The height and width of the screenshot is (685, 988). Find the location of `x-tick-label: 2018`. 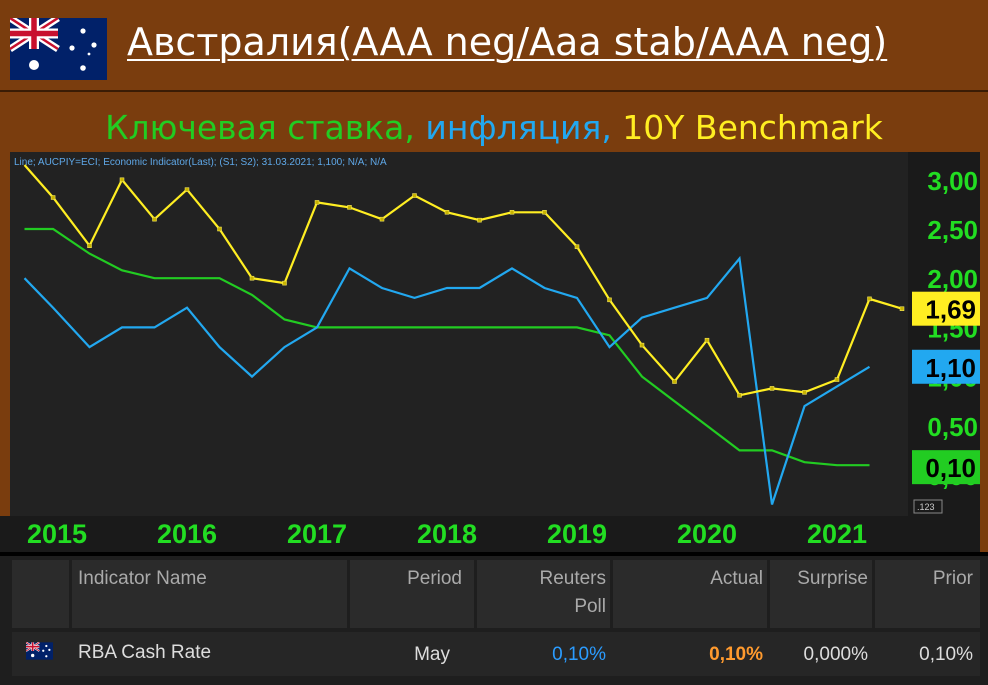

x-tick-label: 2018 is located at coordinates (447, 534).